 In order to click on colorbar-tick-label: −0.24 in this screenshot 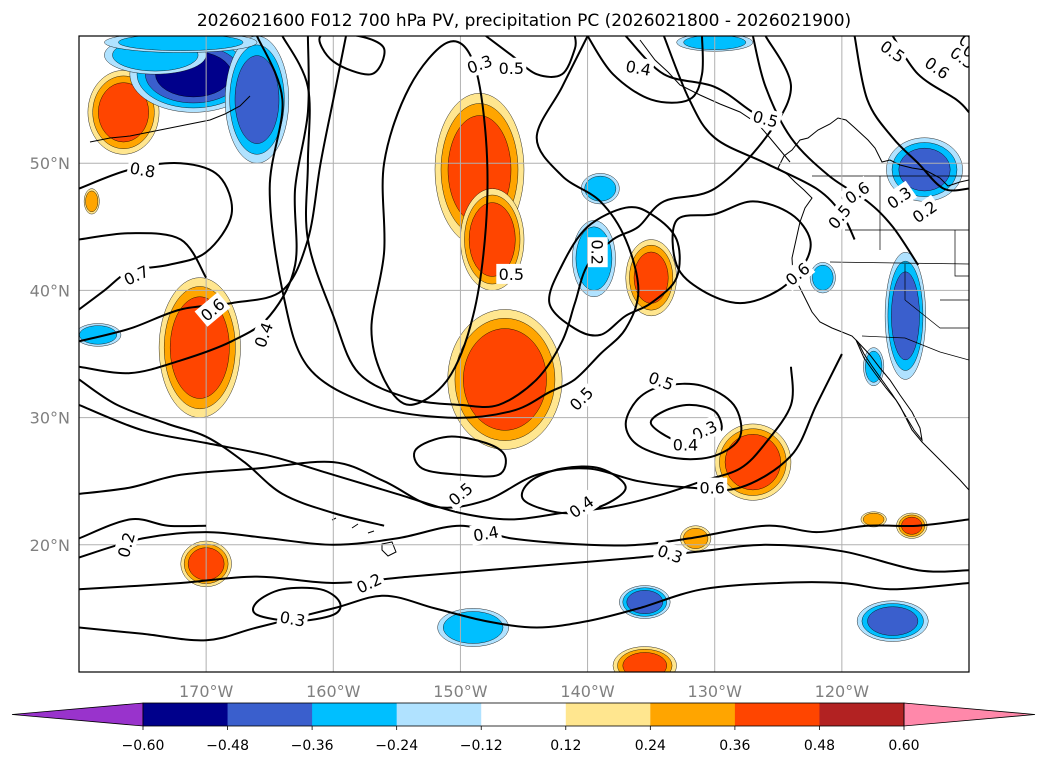, I will do `click(396, 746)`.